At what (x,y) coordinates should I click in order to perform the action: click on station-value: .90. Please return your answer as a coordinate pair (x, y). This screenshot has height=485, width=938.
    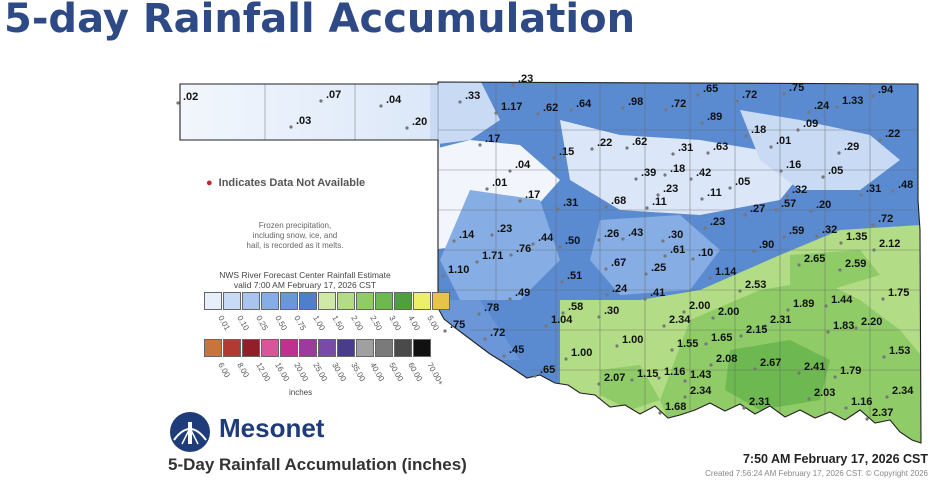
    Looking at the image, I should click on (766, 245).